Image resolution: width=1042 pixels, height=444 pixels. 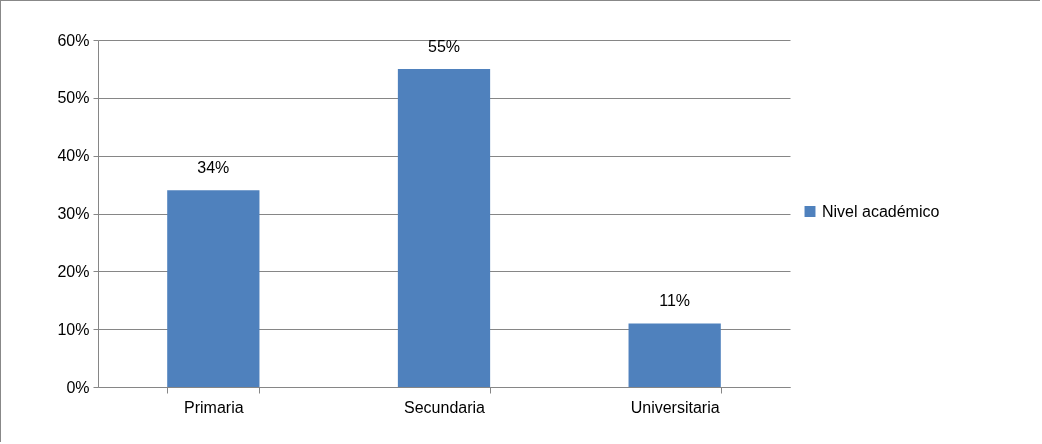 What do you see at coordinates (73, 329) in the screenshot?
I see `y-tick-label: 10%` at bounding box center [73, 329].